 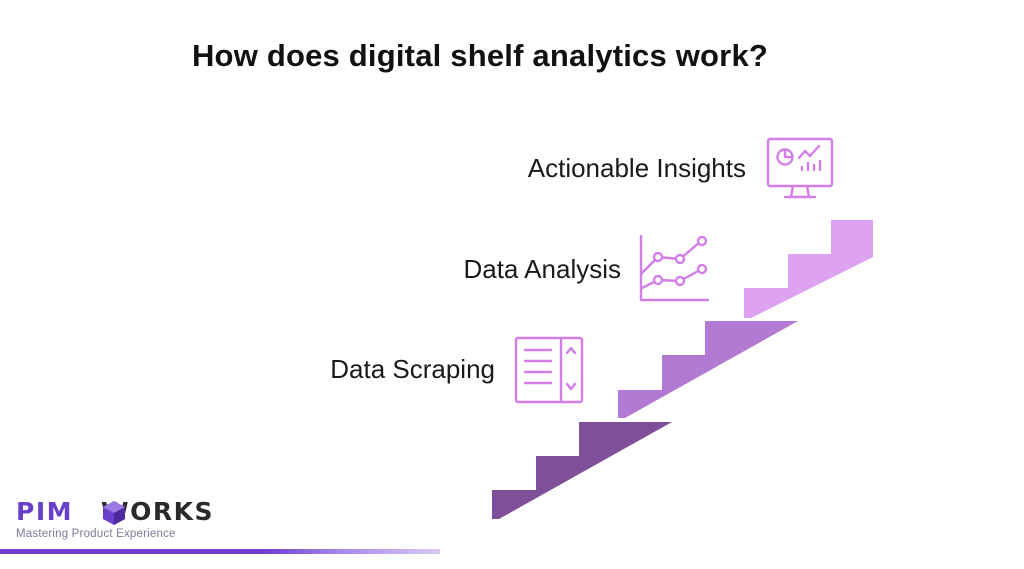 What do you see at coordinates (636, 168) in the screenshot?
I see `step-label-actionable-insights: Actionable Insights` at bounding box center [636, 168].